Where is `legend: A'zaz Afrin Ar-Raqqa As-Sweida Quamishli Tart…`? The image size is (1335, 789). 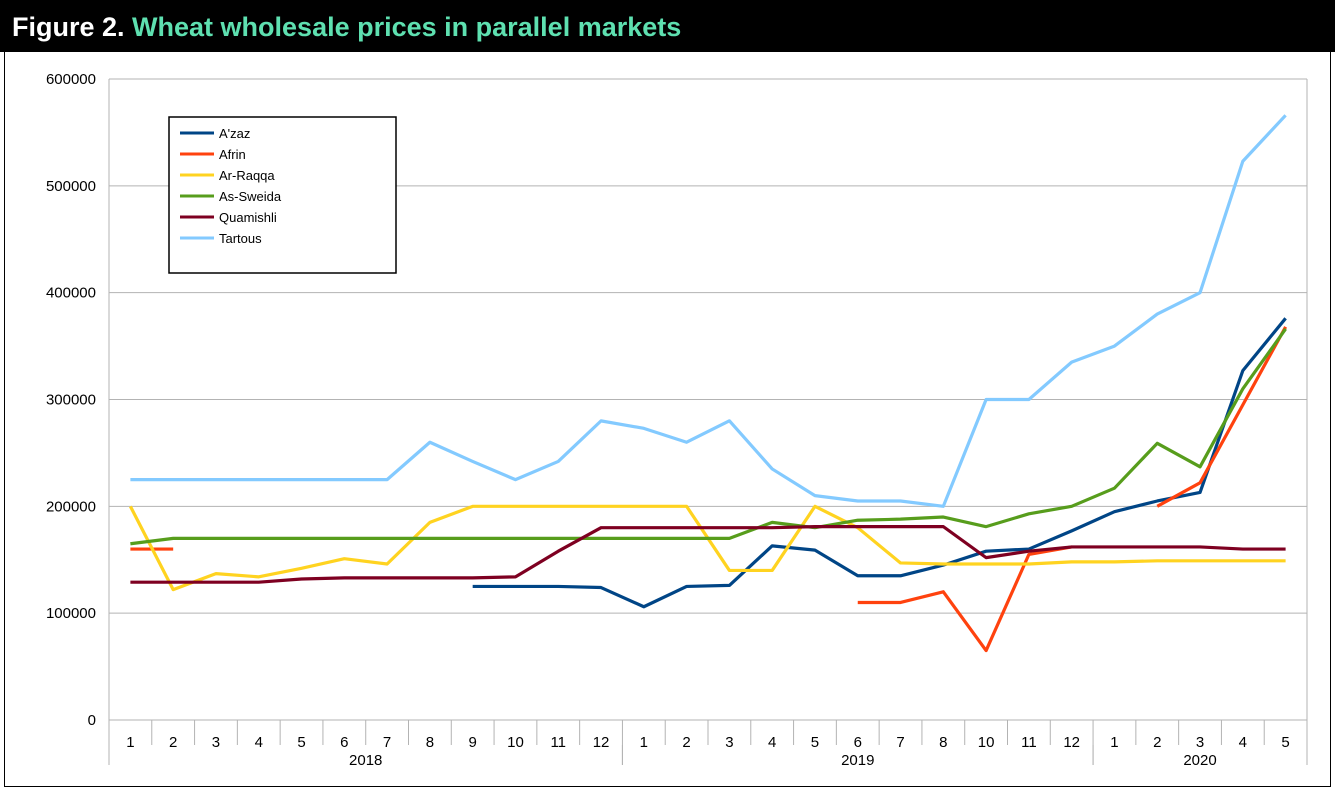 legend: A'zaz Afrin Ar-Raqqa As-Sweida Quamishli Tart… is located at coordinates (282, 195).